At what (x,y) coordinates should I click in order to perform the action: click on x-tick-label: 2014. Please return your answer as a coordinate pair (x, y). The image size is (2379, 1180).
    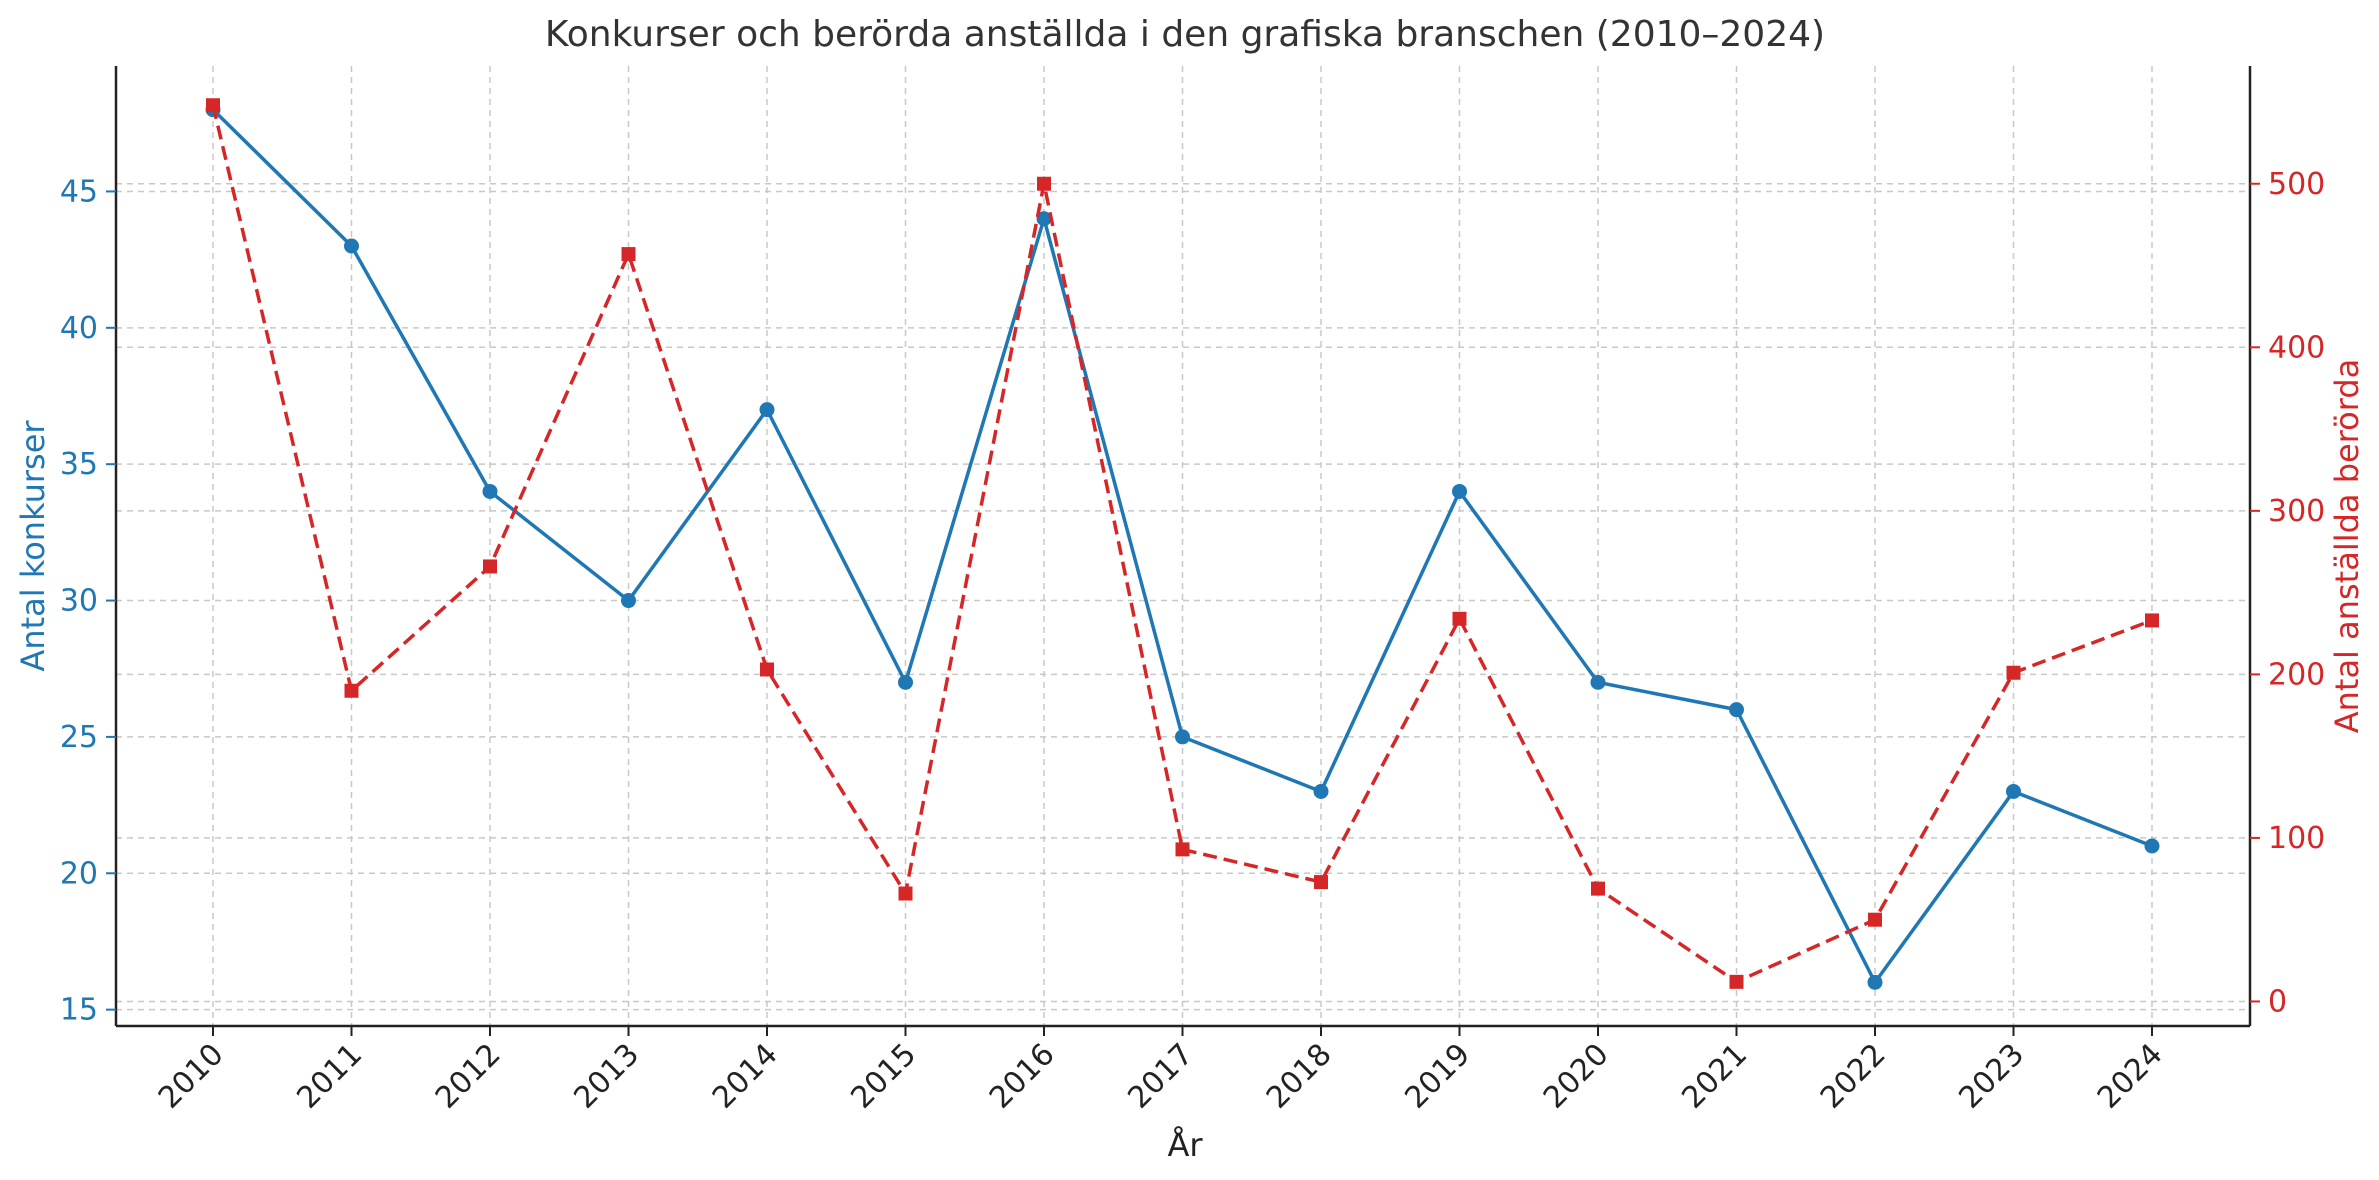
    Looking at the image, I should click on (745, 1076).